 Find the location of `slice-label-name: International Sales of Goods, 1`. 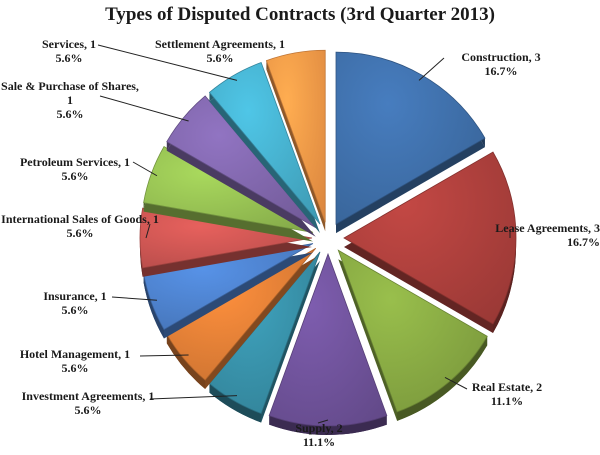

slice-label-name: International Sales of Goods, 1 is located at coordinates (80, 219).